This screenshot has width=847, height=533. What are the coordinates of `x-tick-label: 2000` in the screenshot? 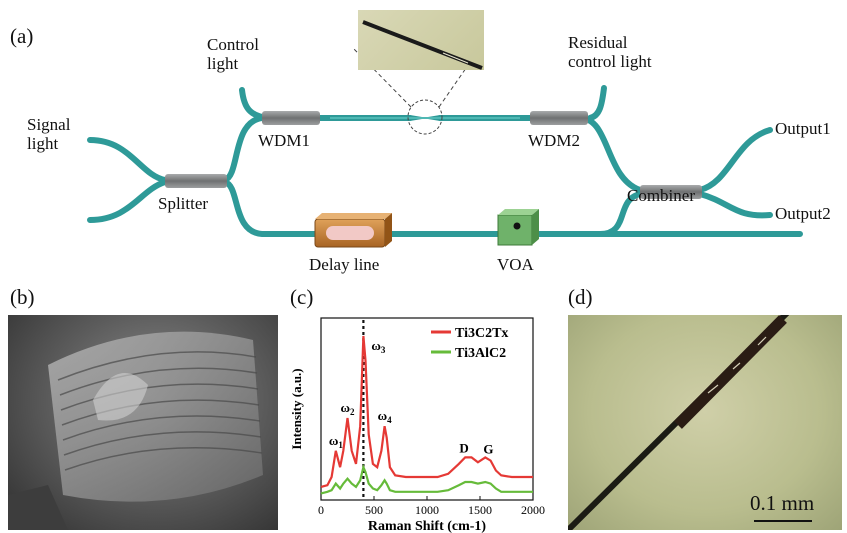 It's located at (533, 510).